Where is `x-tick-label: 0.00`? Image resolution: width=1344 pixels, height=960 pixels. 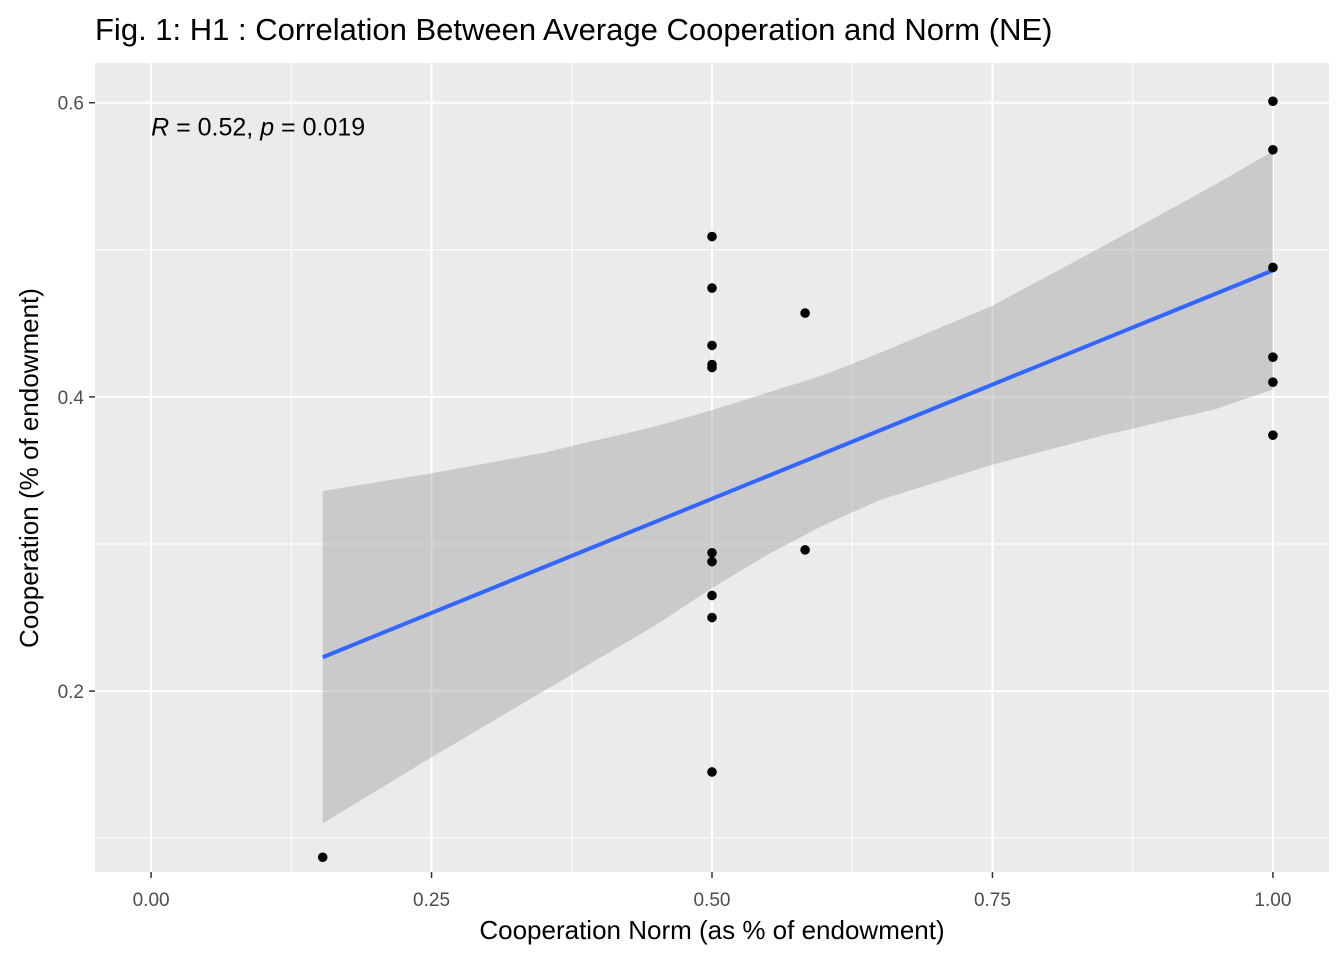
x-tick-label: 0.00 is located at coordinates (151, 900).